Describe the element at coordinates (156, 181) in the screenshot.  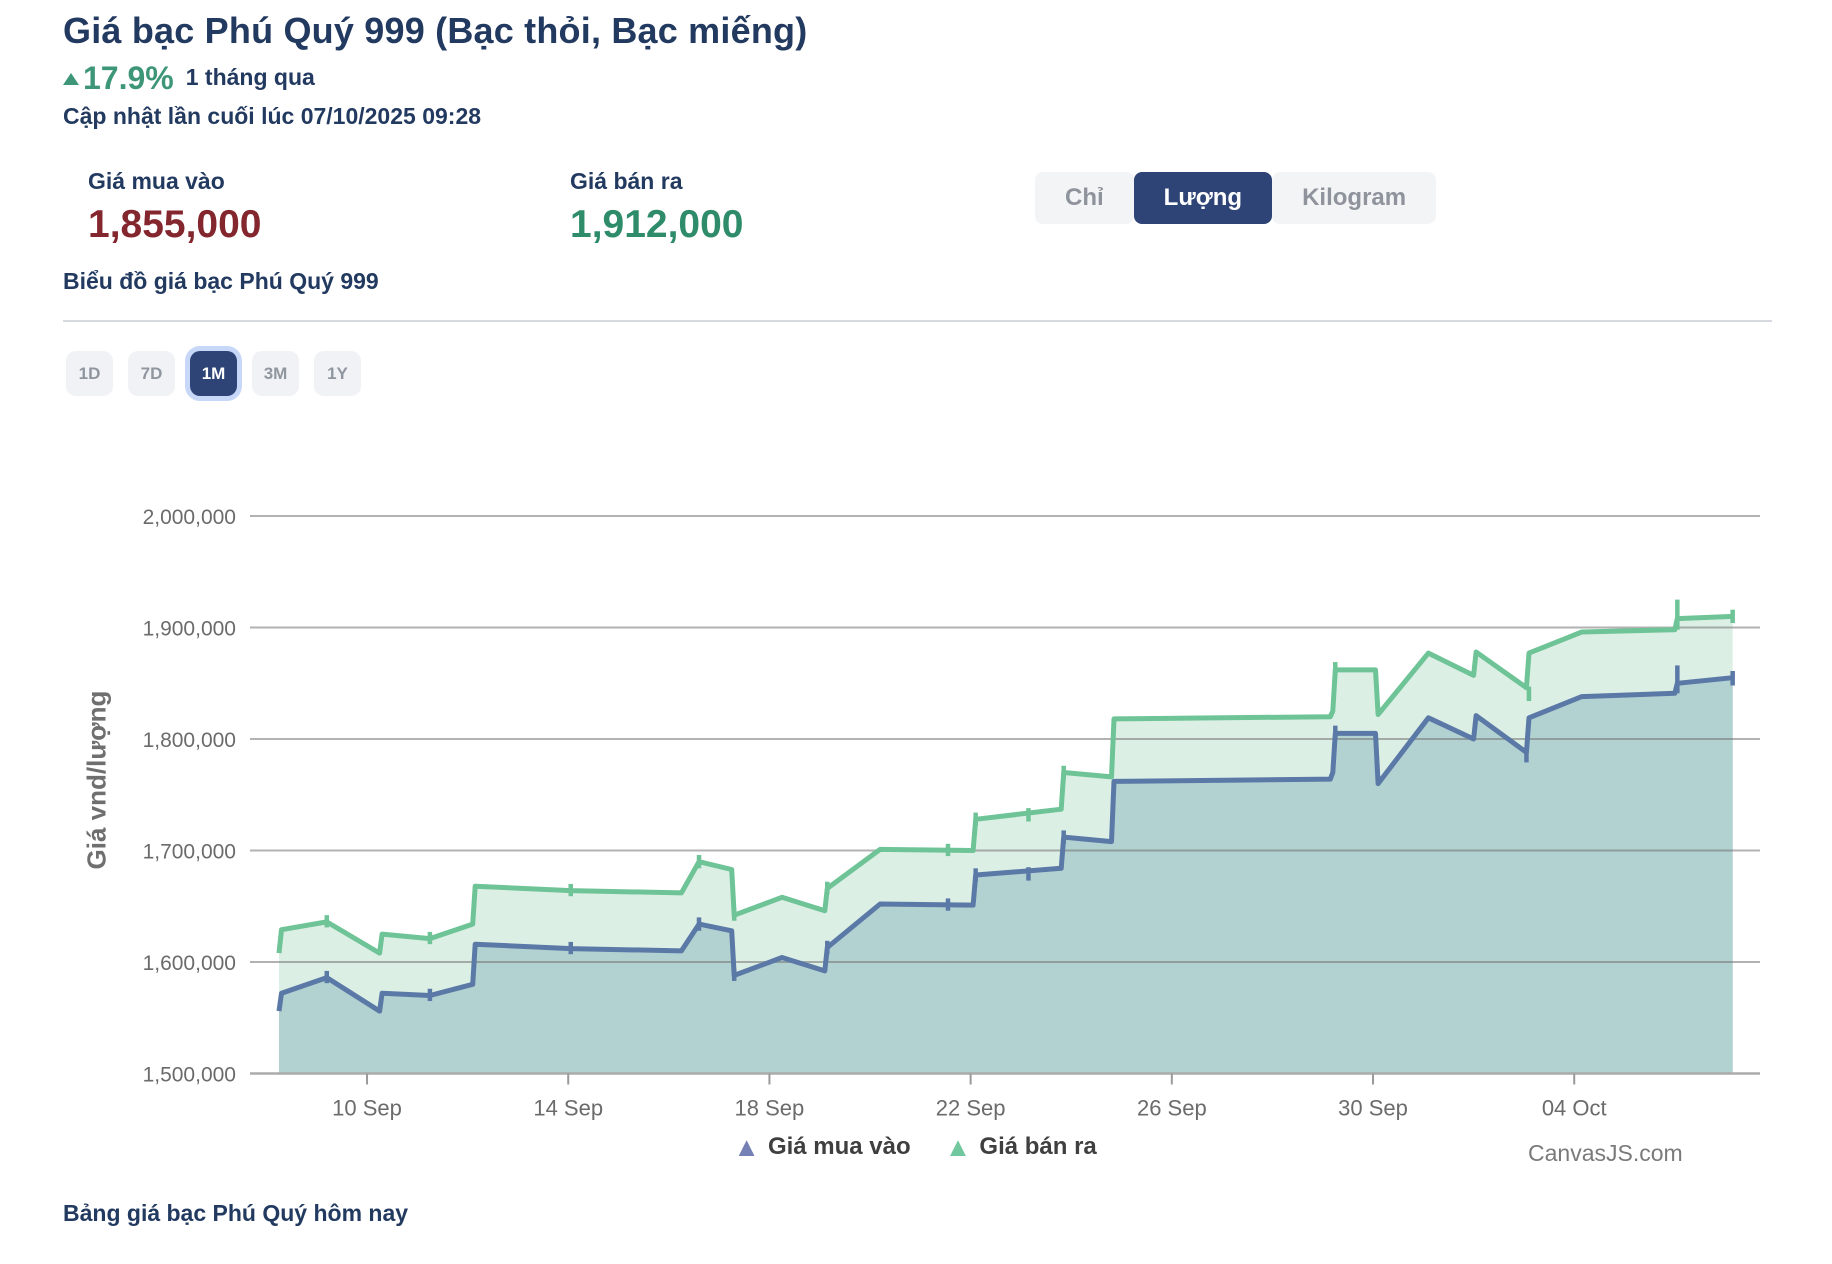
I see `buy-price-label: Giá mua vào` at that location.